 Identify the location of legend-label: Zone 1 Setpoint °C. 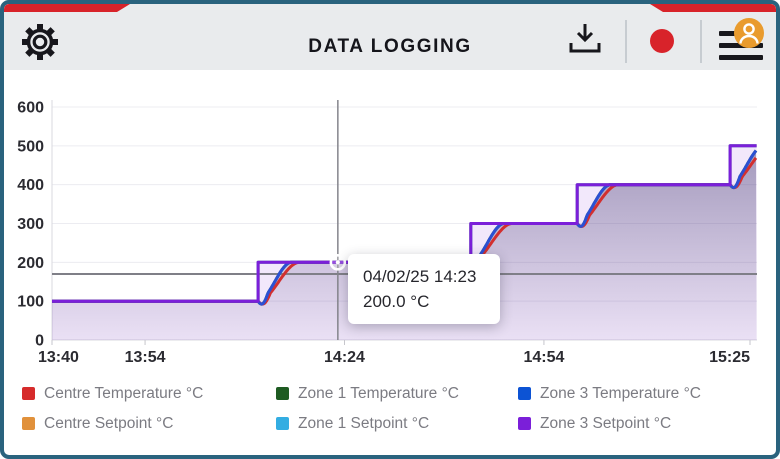
(364, 423).